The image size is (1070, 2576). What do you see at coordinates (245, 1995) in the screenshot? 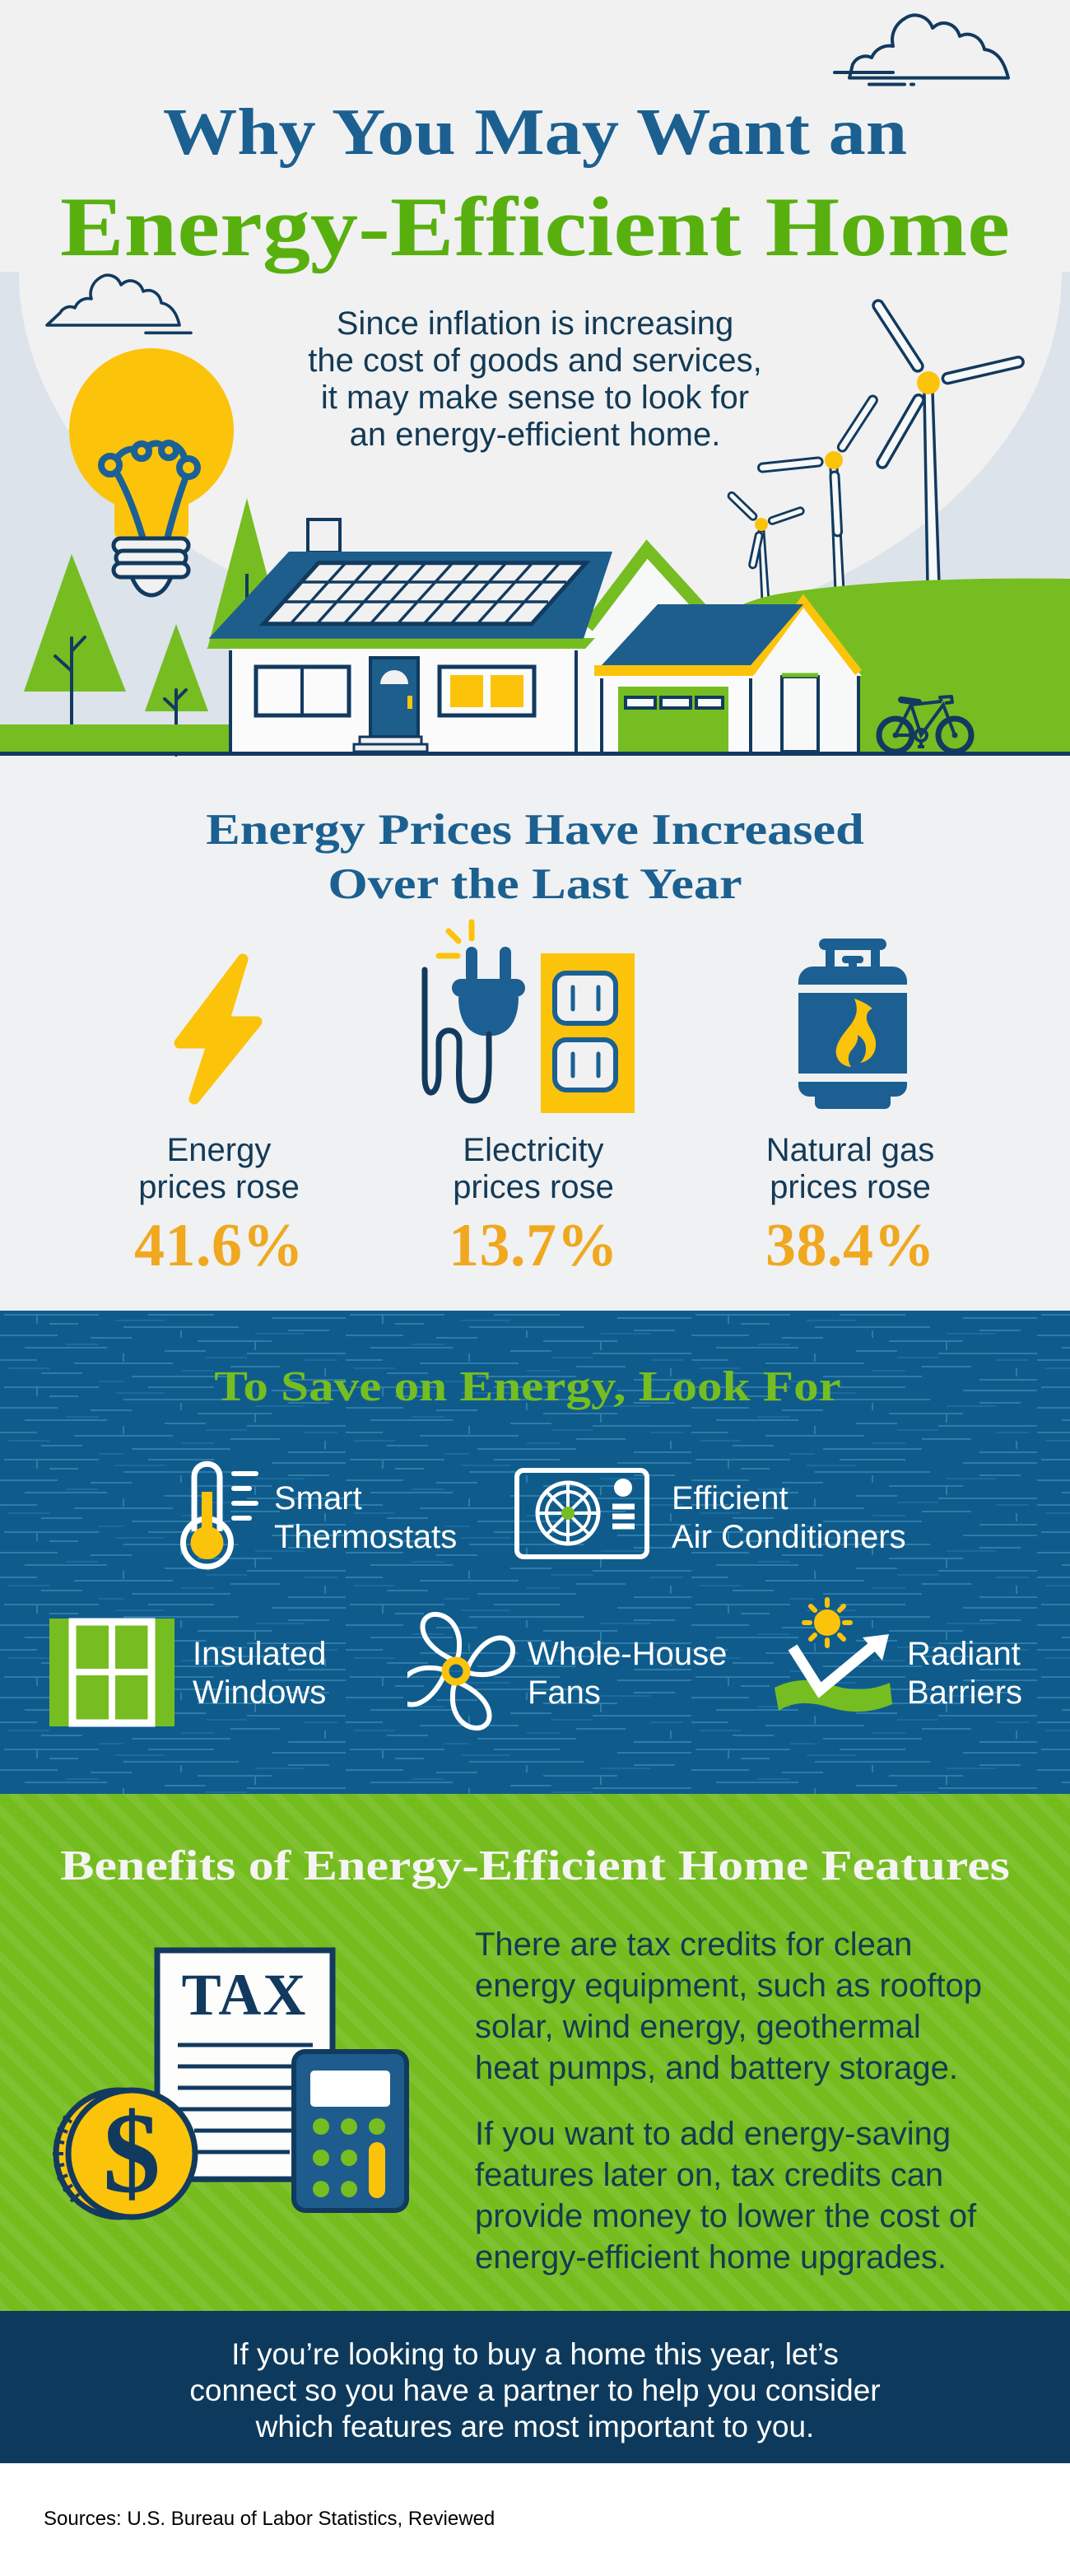
I see `svg-text: TAX` at bounding box center [245, 1995].